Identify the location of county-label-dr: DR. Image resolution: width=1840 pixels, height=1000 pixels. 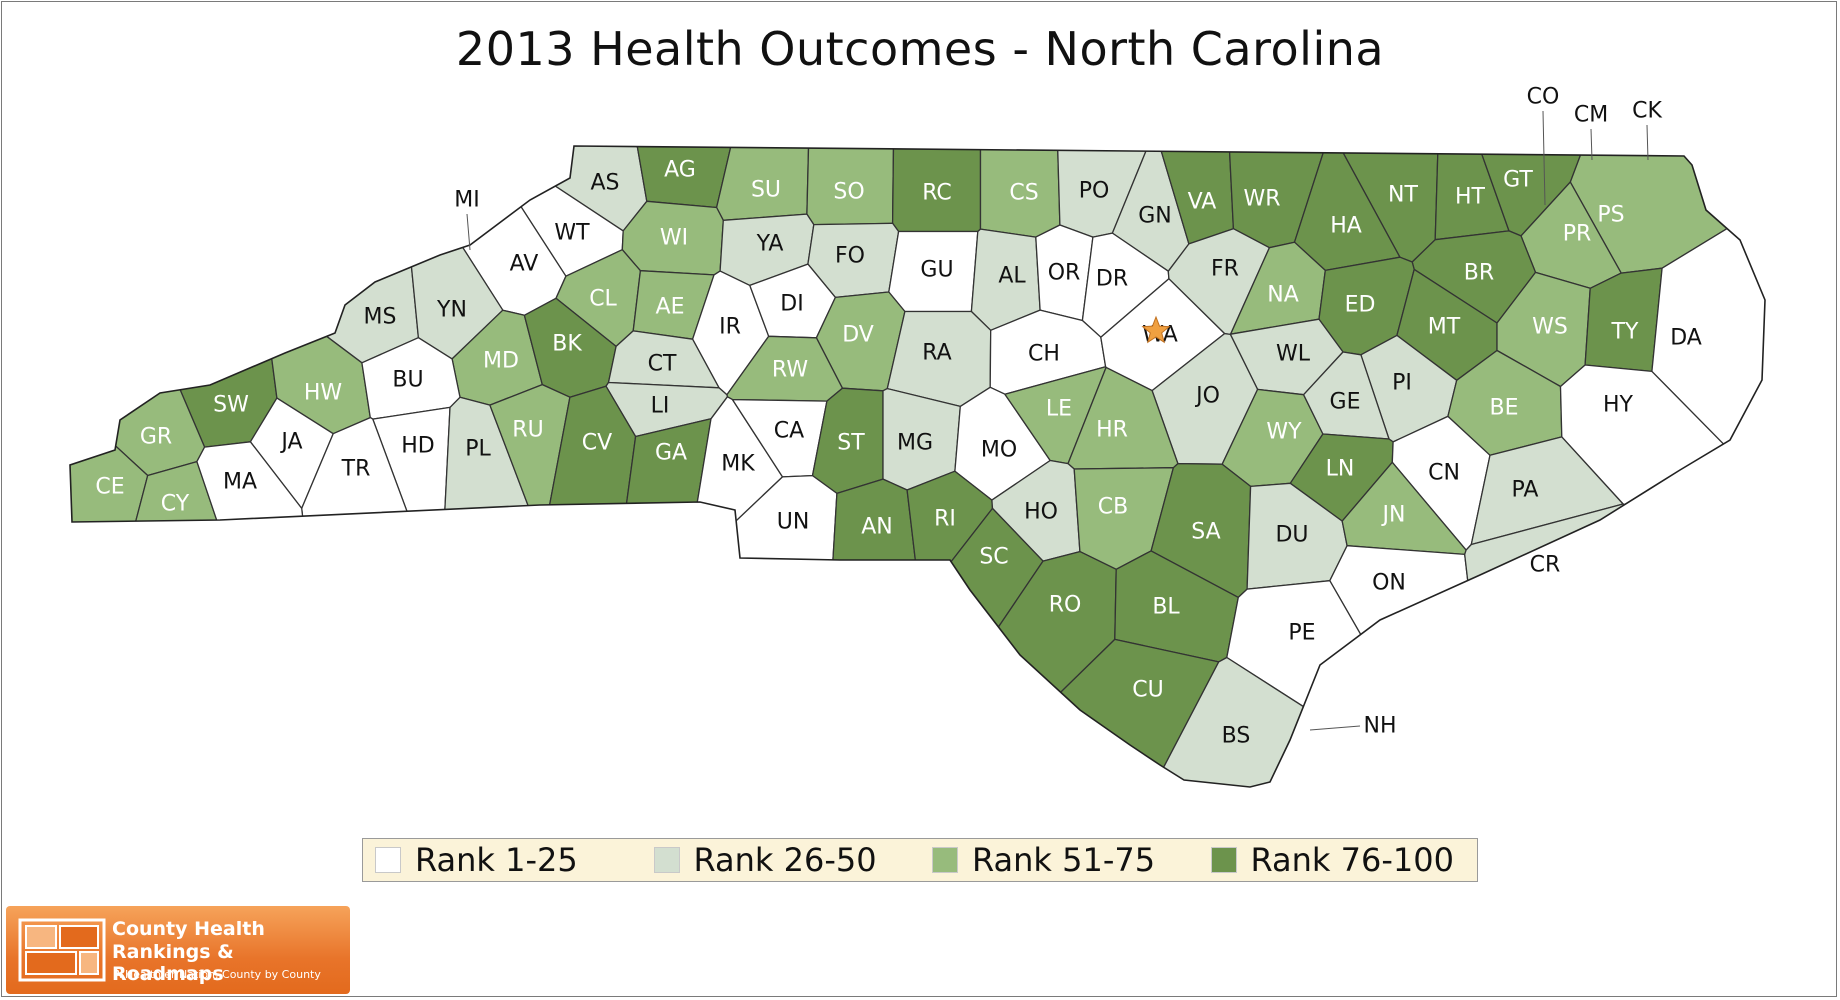
(1112, 279).